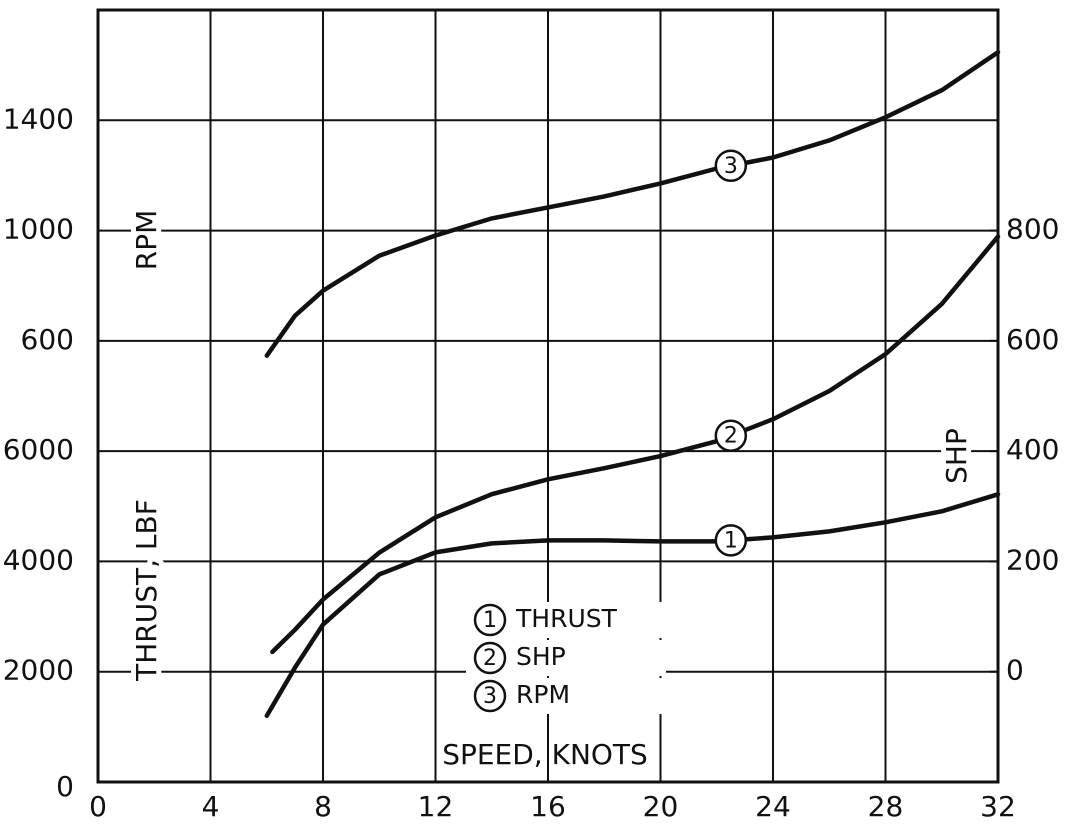  I want to click on y-tick-label: 6000, so click(38, 449).